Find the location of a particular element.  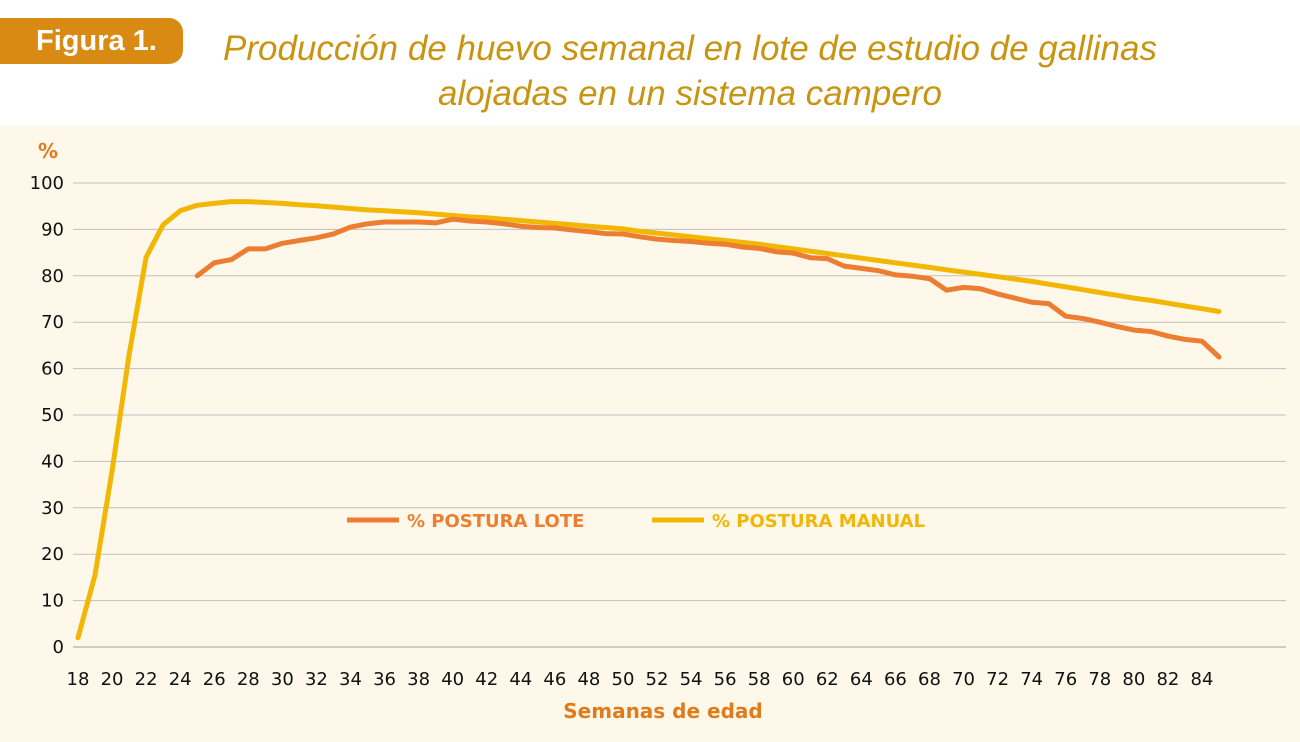

figure-label: Figura 1. is located at coordinates (96, 41).